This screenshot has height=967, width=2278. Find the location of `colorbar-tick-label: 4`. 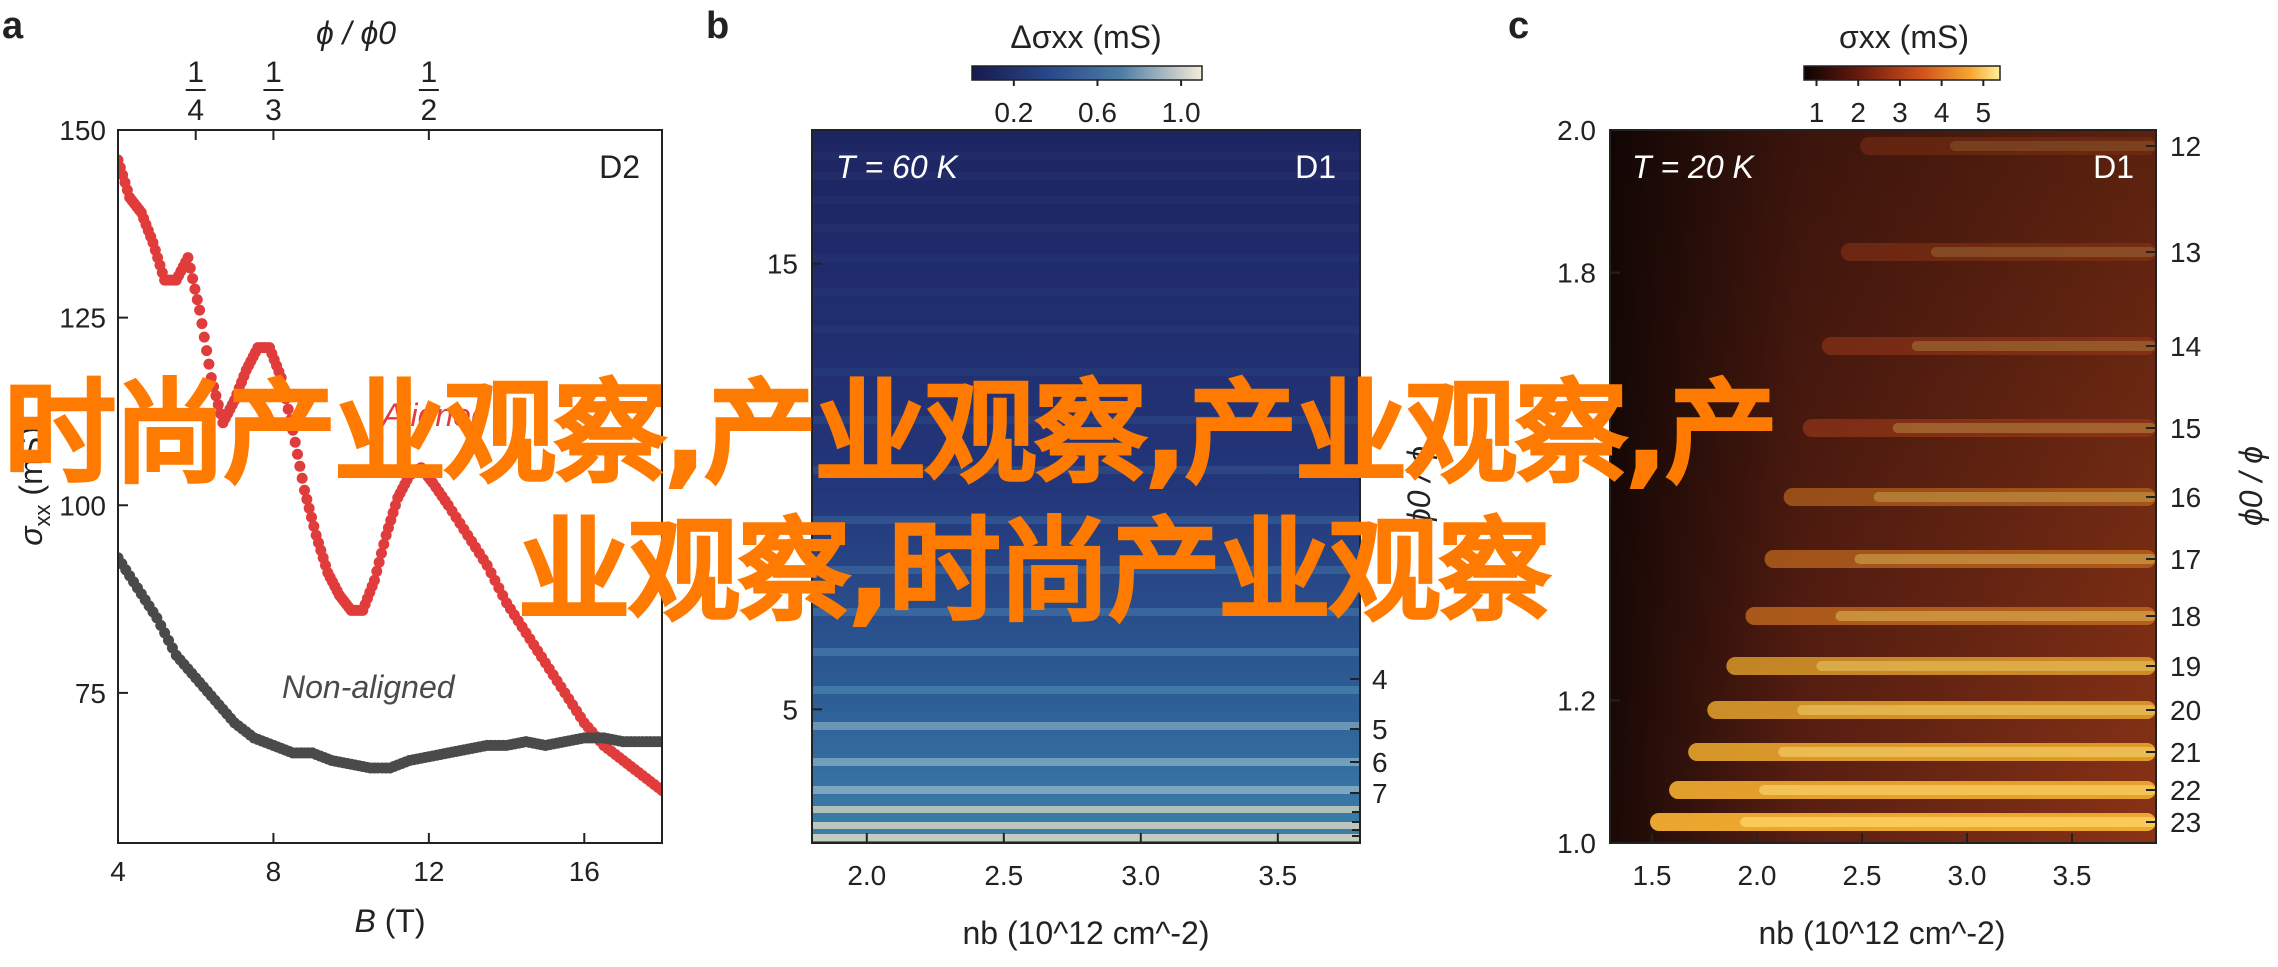

colorbar-tick-label: 4 is located at coordinates (1942, 112).